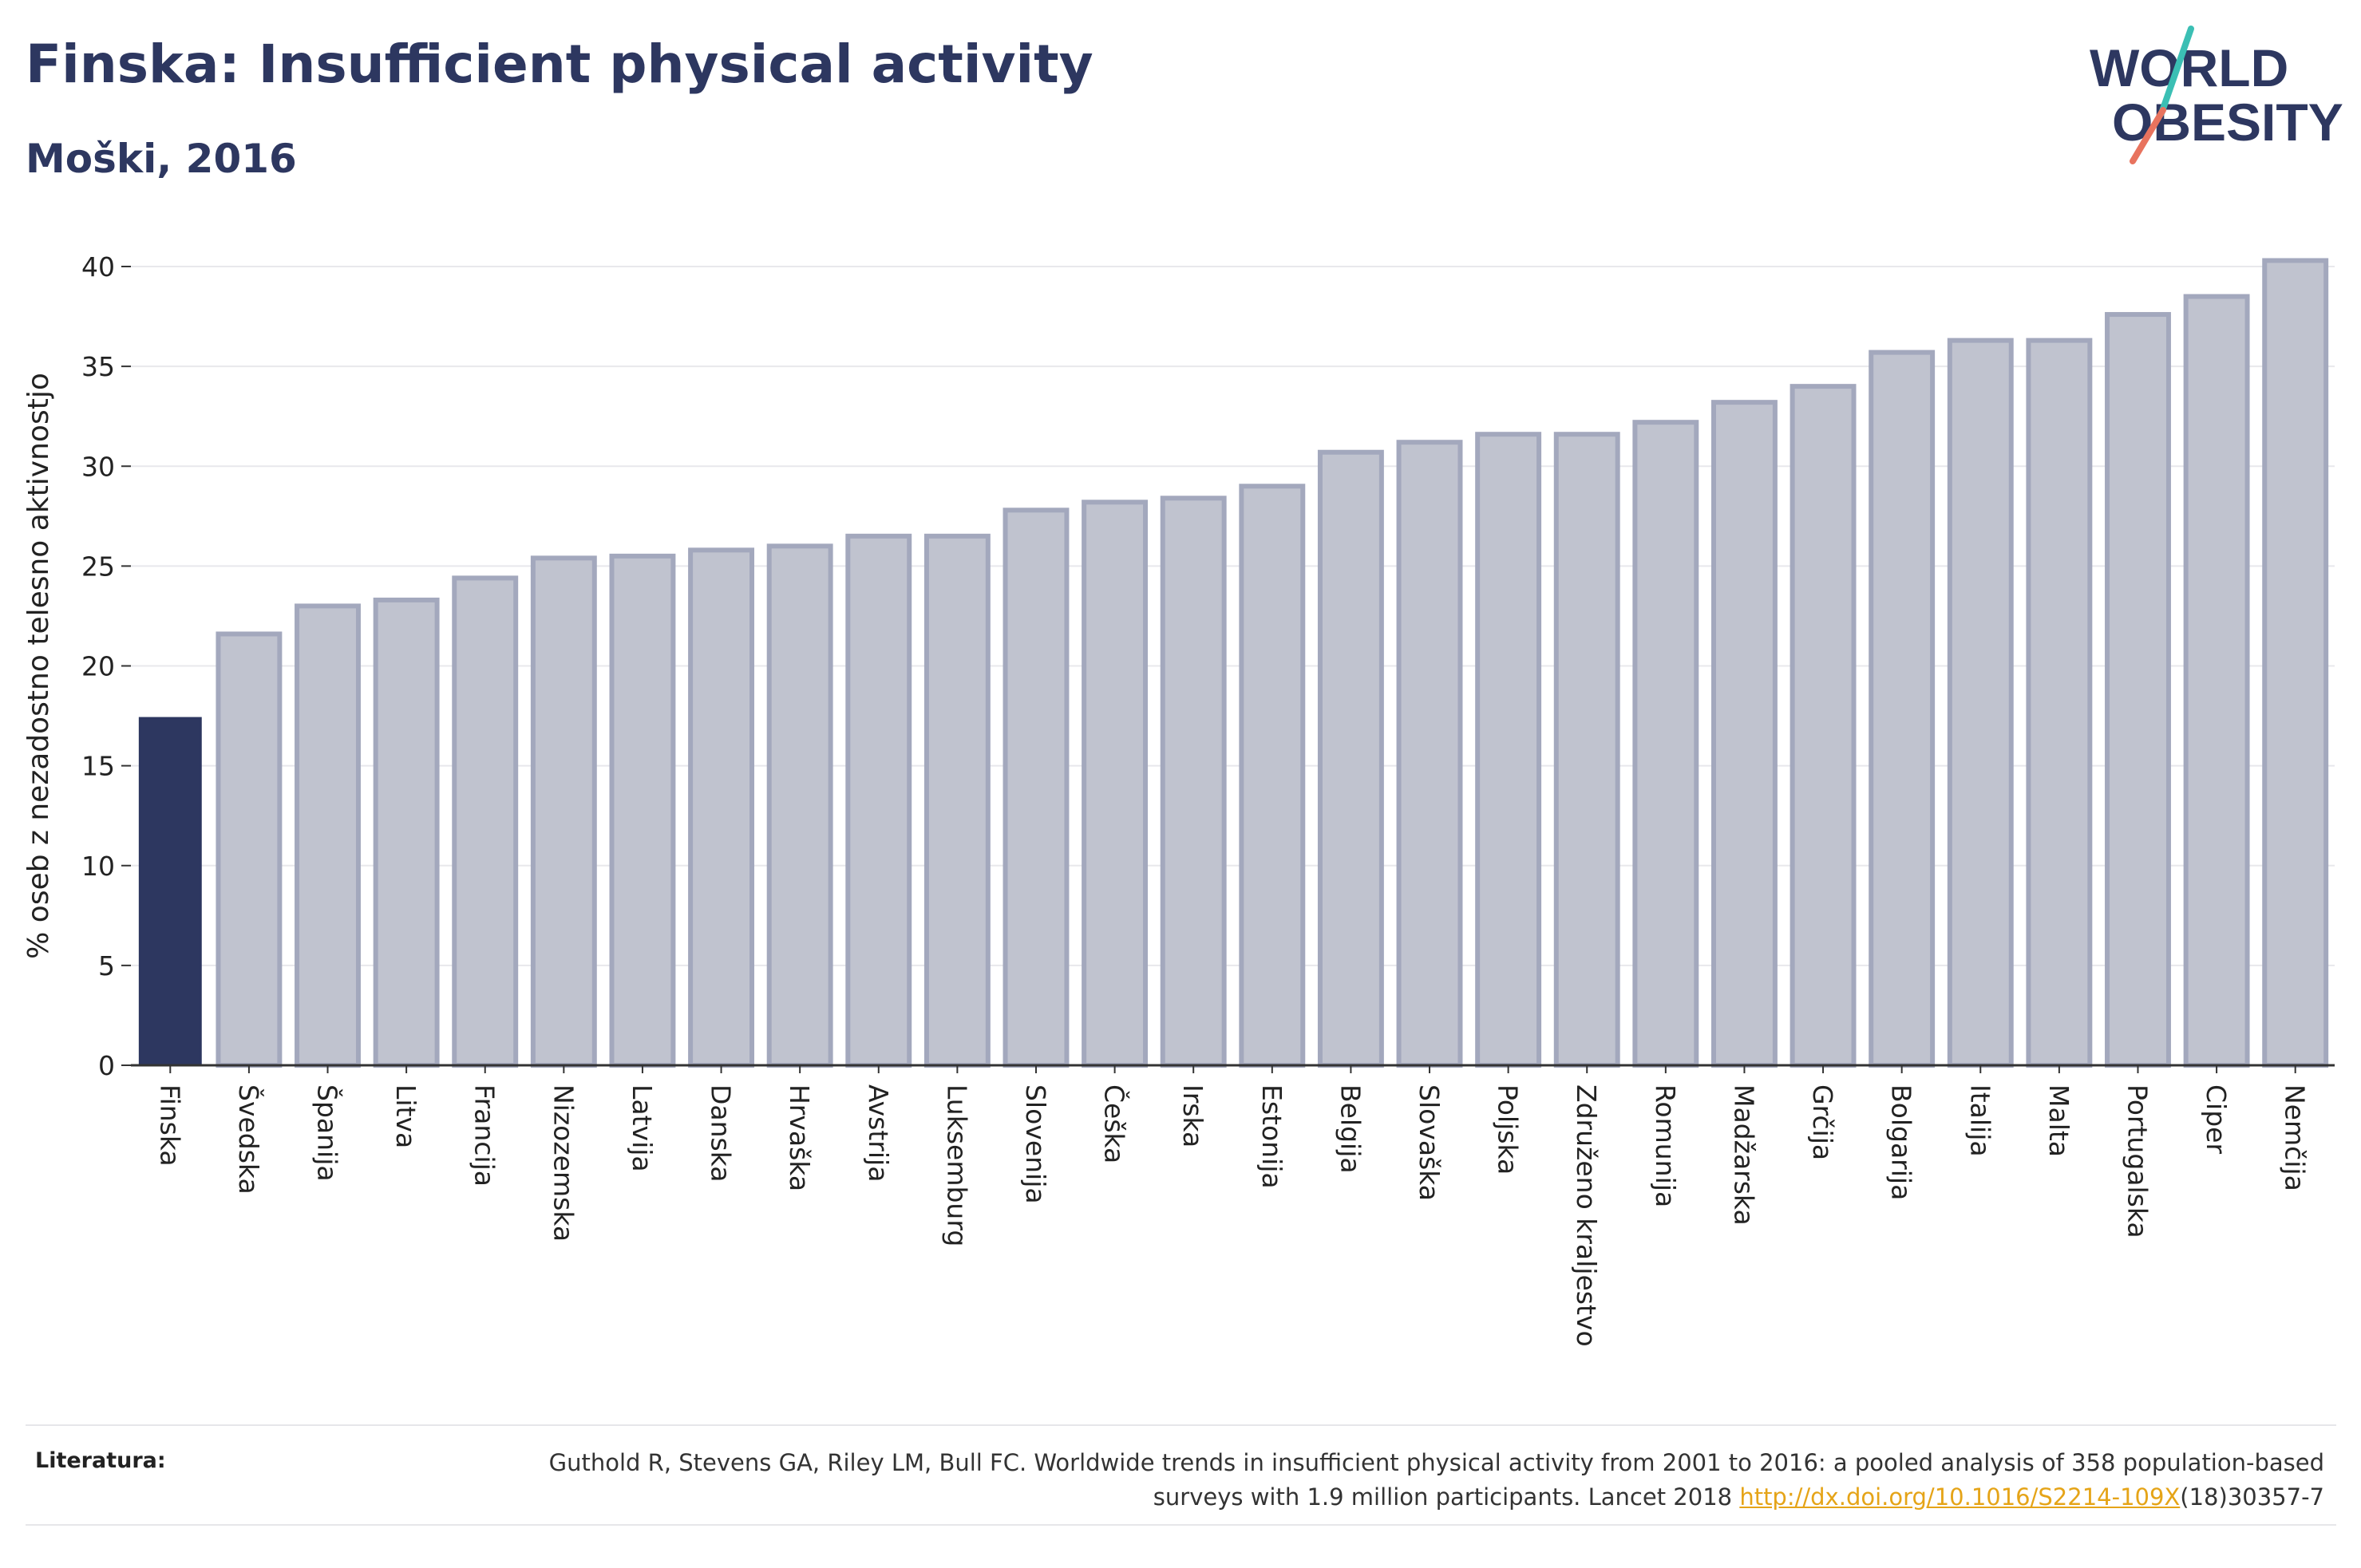 The width and height of the screenshot is (2361, 1568). Describe the element at coordinates (2138, 690) in the screenshot. I see `bar-portugalska` at that location.